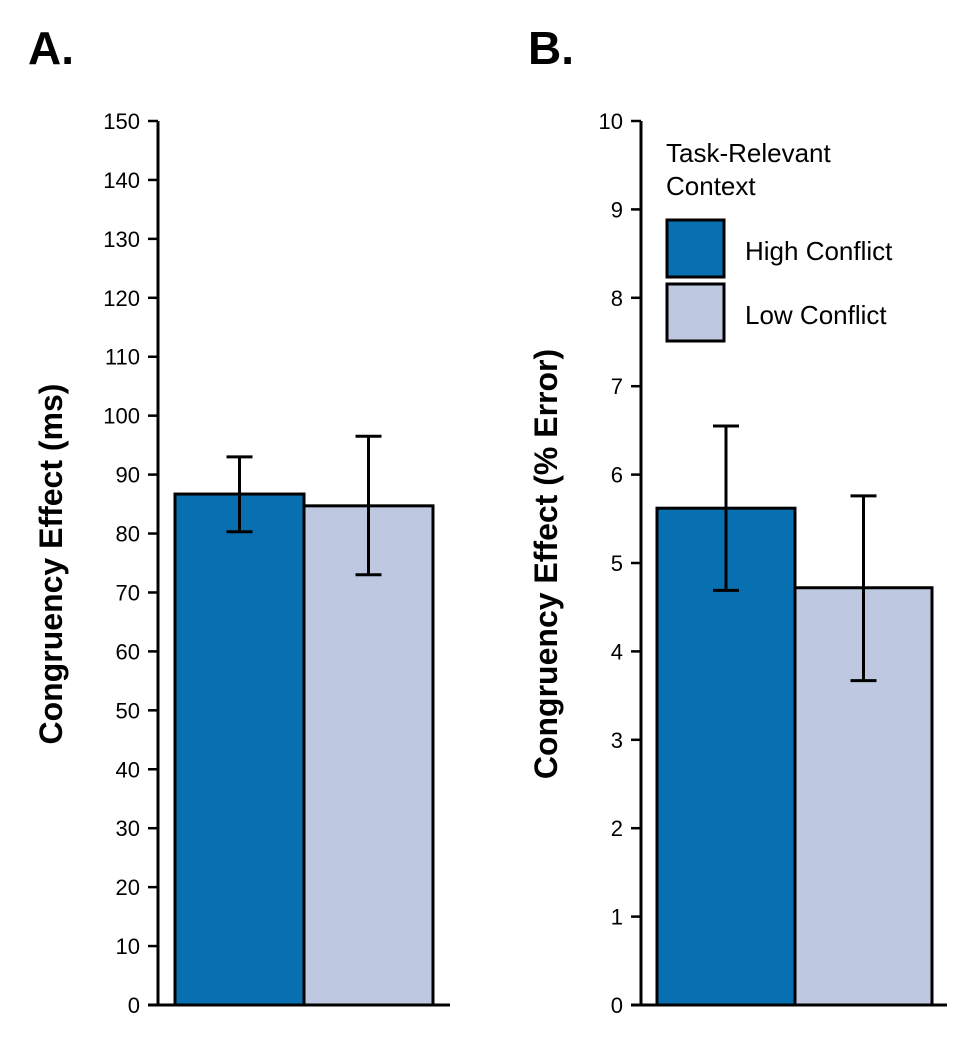 Image resolution: width=975 pixels, height=1050 pixels. I want to click on y-tick-label: 120, so click(121, 298).